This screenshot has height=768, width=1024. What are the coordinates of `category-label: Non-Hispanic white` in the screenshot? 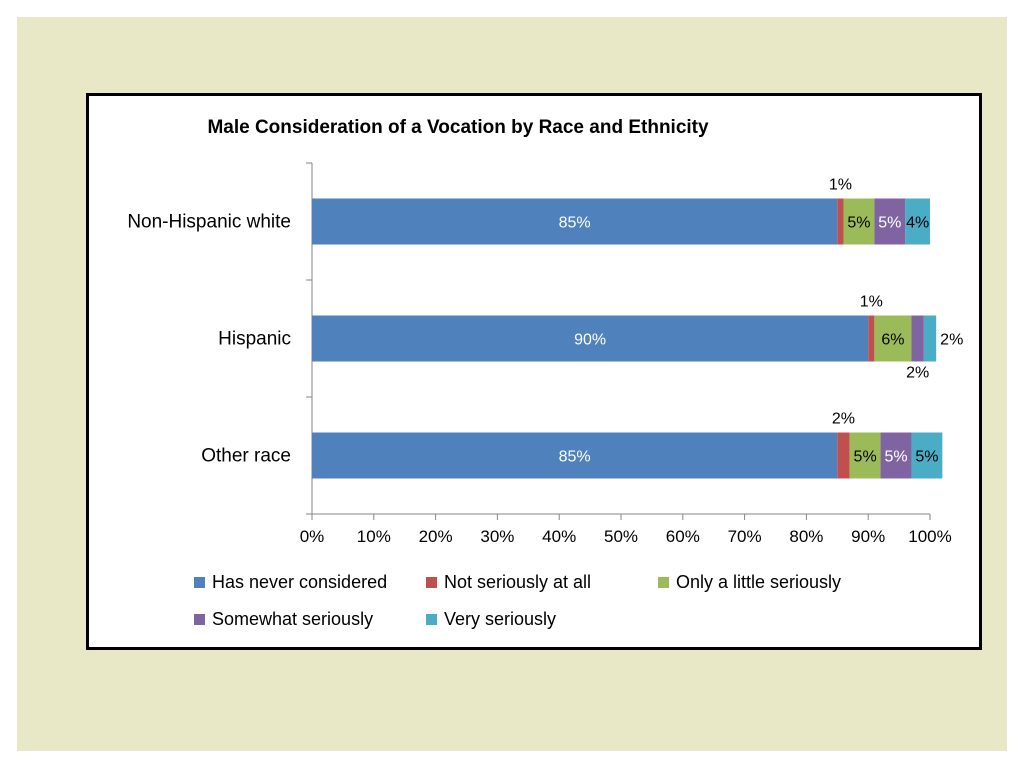 It's located at (209, 222).